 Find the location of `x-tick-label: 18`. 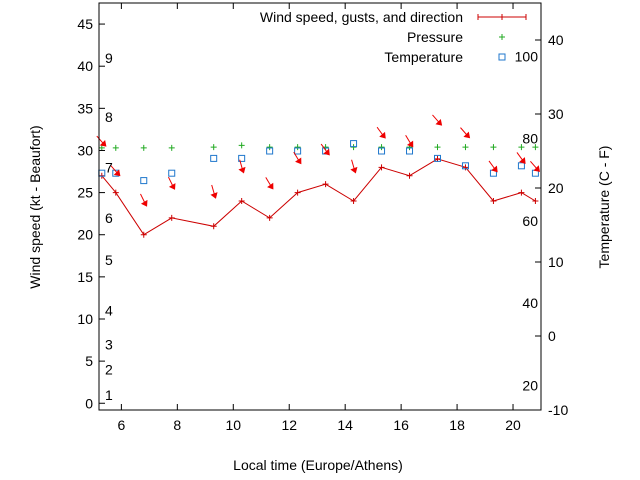

x-tick-label: 18 is located at coordinates (457, 425).